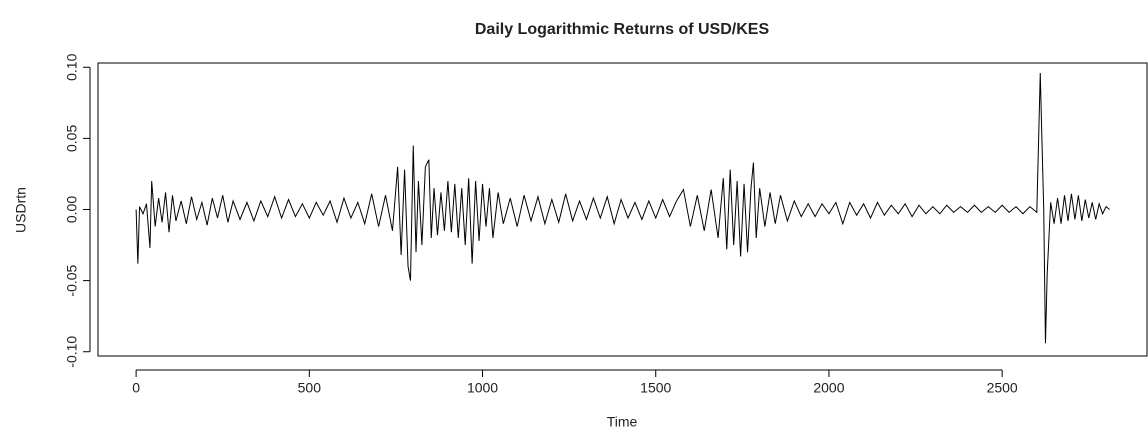  I want to click on x-tick-label: 2000, so click(828, 388).